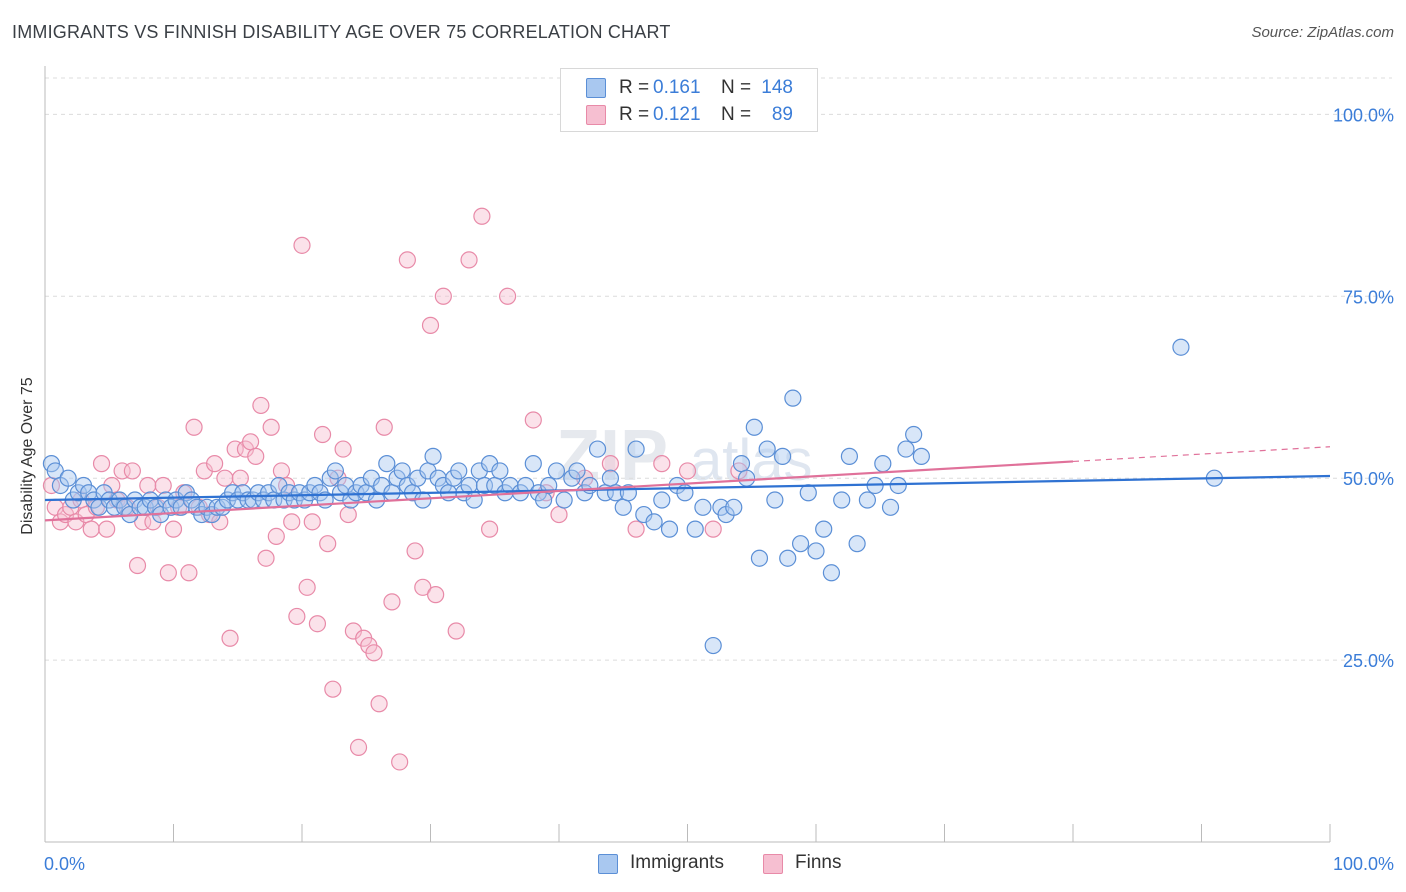  What do you see at coordinates (596, 88) in the screenshot?
I see `immigrants-swatch` at bounding box center [596, 88].